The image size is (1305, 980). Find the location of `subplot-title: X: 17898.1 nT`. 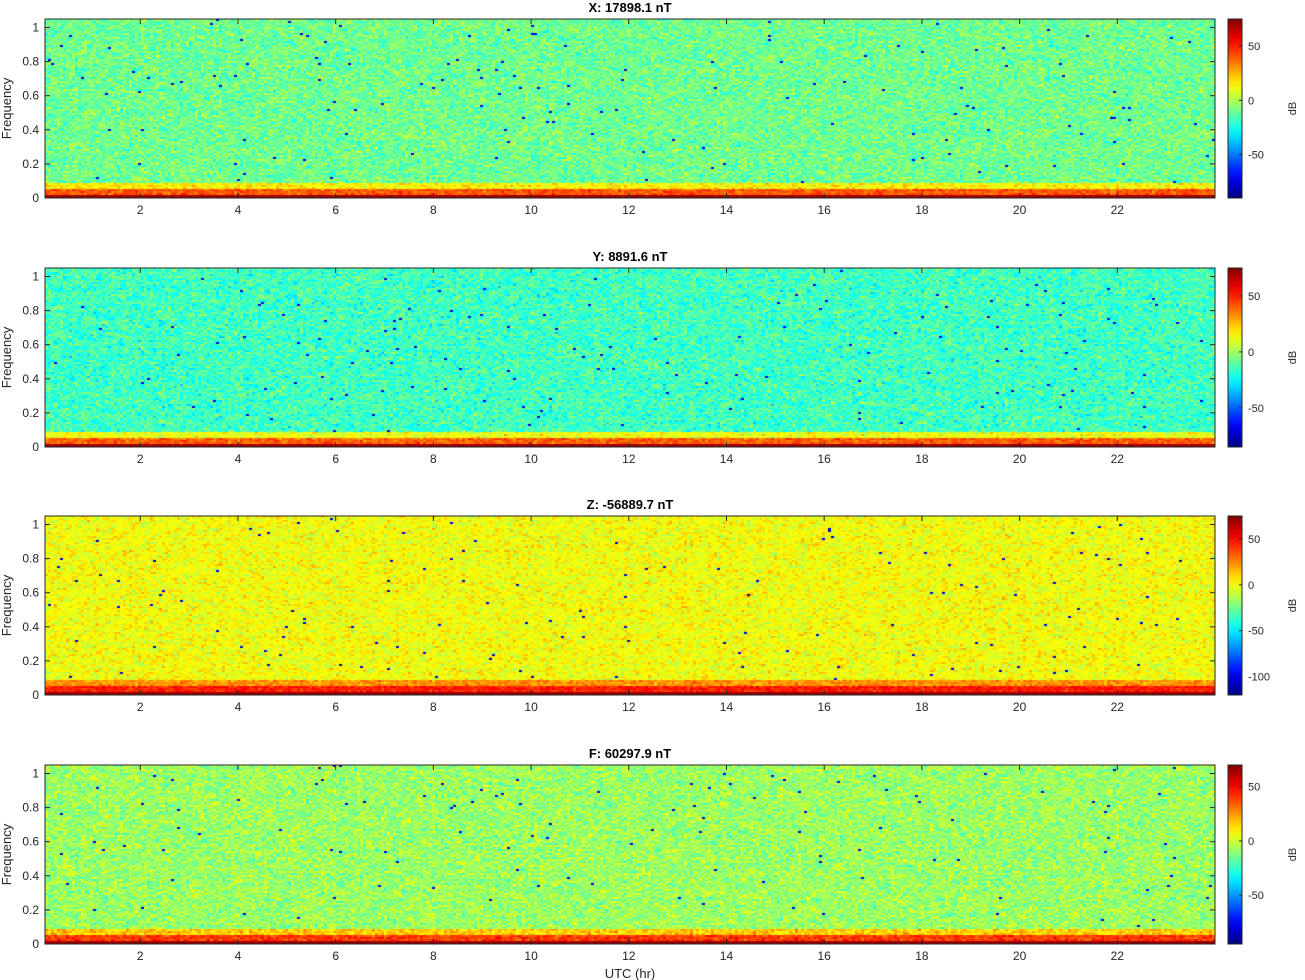

subplot-title: X: 17898.1 nT is located at coordinates (629, 7).